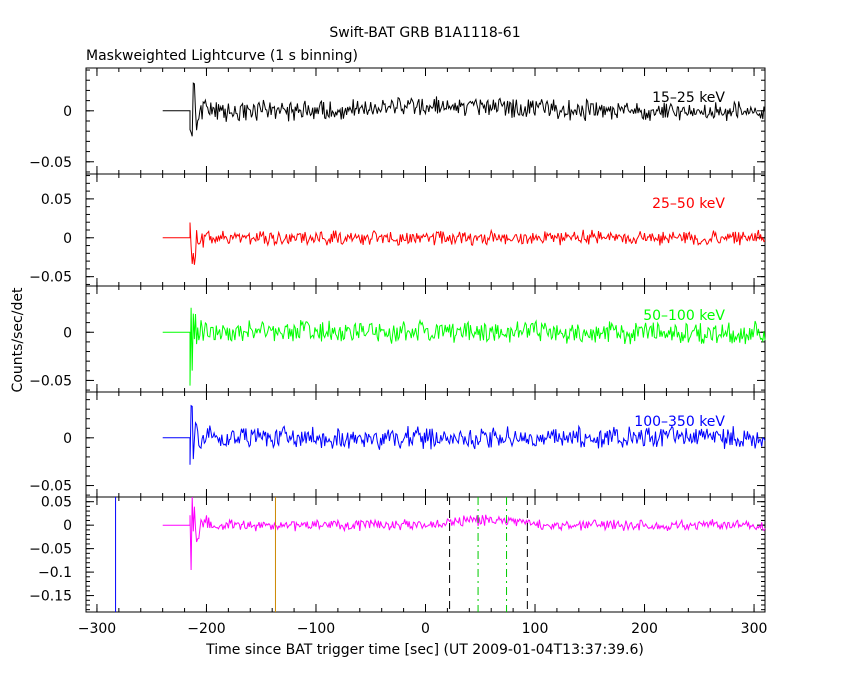 The width and height of the screenshot is (850, 680). I want to click on panel-1: 0 −0.05 15–25 keV, so click(397, 121).